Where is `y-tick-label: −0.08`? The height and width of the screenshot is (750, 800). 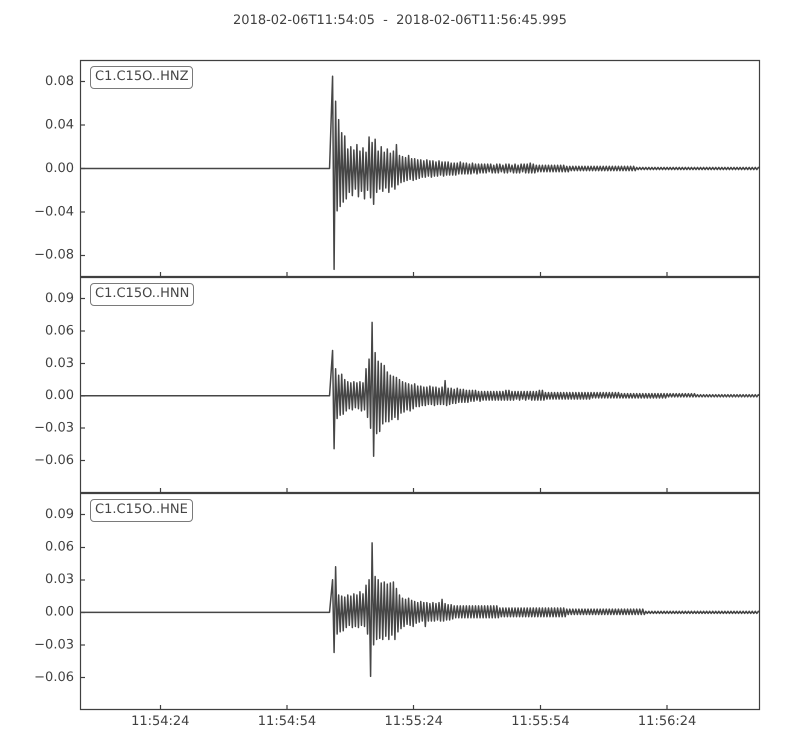
y-tick-label: −0.08 is located at coordinates (54, 255).